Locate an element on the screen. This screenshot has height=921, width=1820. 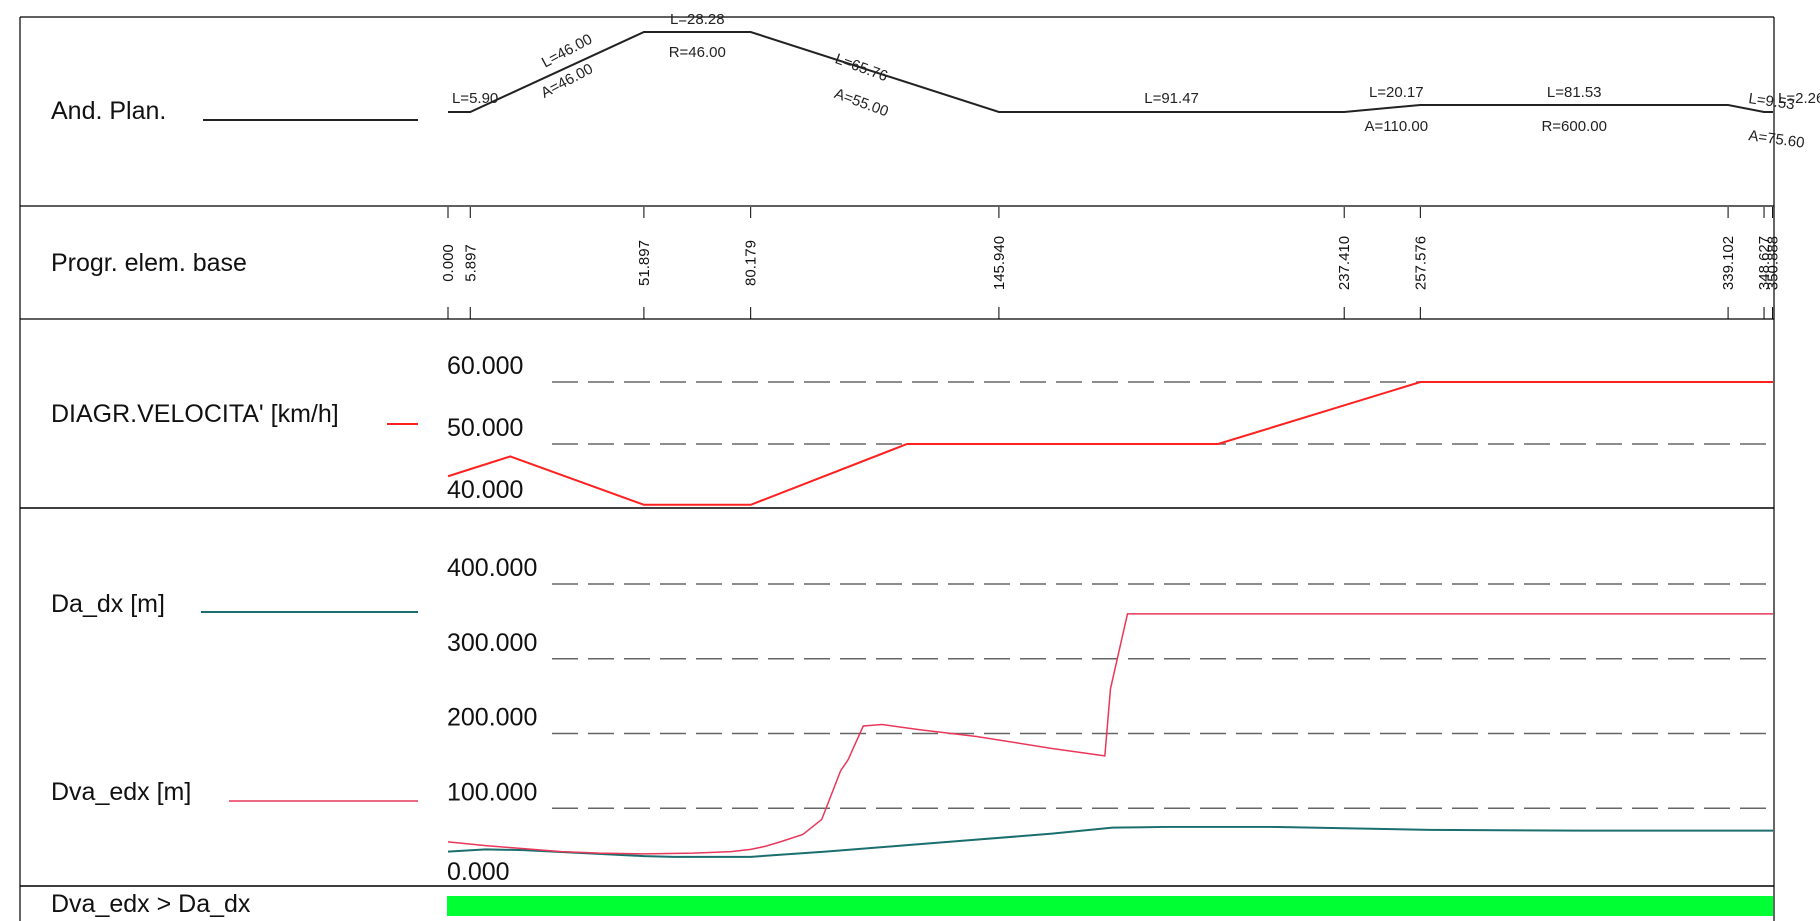
plan-element-3-label-1: A=55.00 is located at coordinates (861, 102).